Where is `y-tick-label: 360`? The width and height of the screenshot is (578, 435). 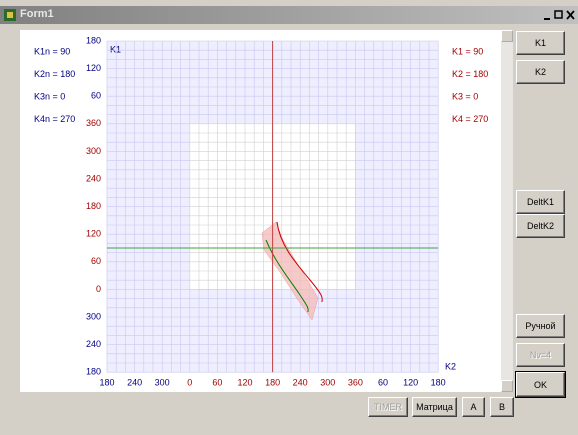
y-tick-label: 360 is located at coordinates (93, 123).